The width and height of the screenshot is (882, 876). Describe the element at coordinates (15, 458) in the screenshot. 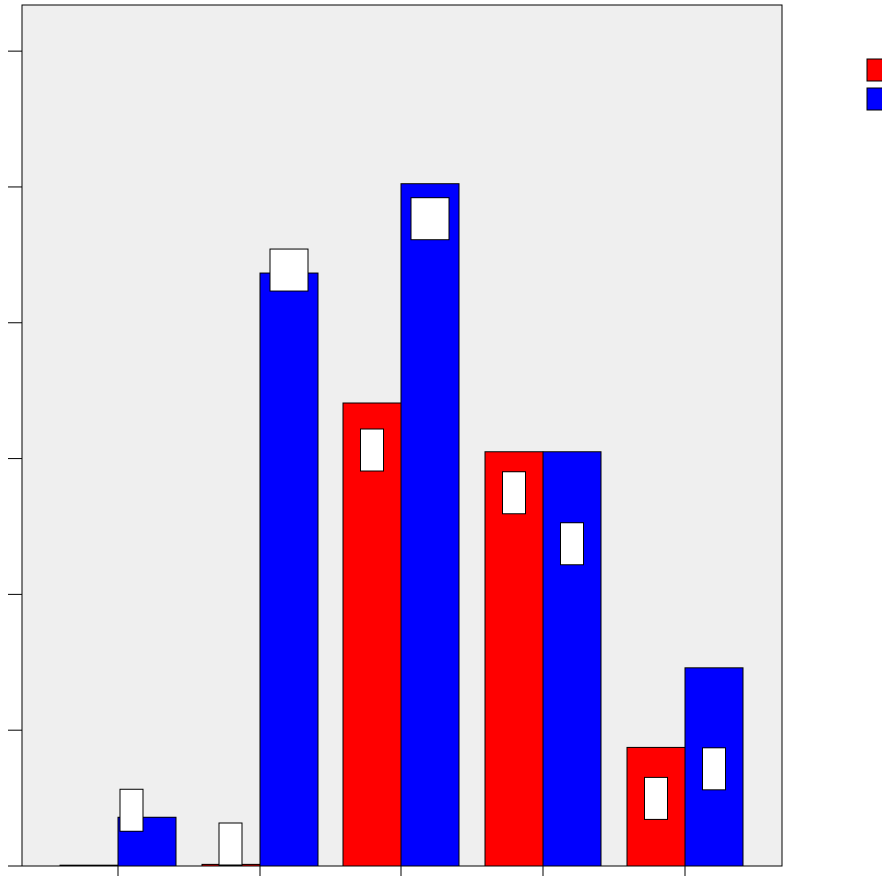

I see `y-axis` at that location.